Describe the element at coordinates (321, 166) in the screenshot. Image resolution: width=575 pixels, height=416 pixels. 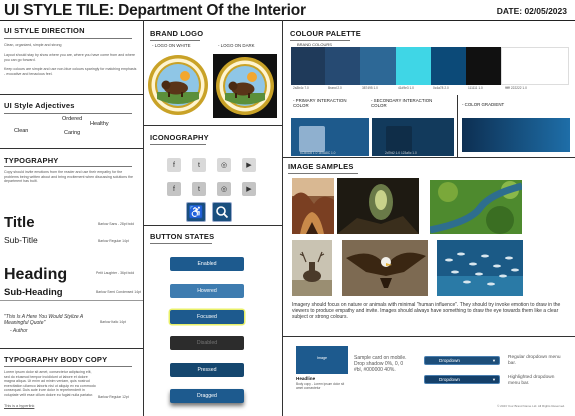
I see `image-samples-heading: IMAGE SAMPLES` at that location.